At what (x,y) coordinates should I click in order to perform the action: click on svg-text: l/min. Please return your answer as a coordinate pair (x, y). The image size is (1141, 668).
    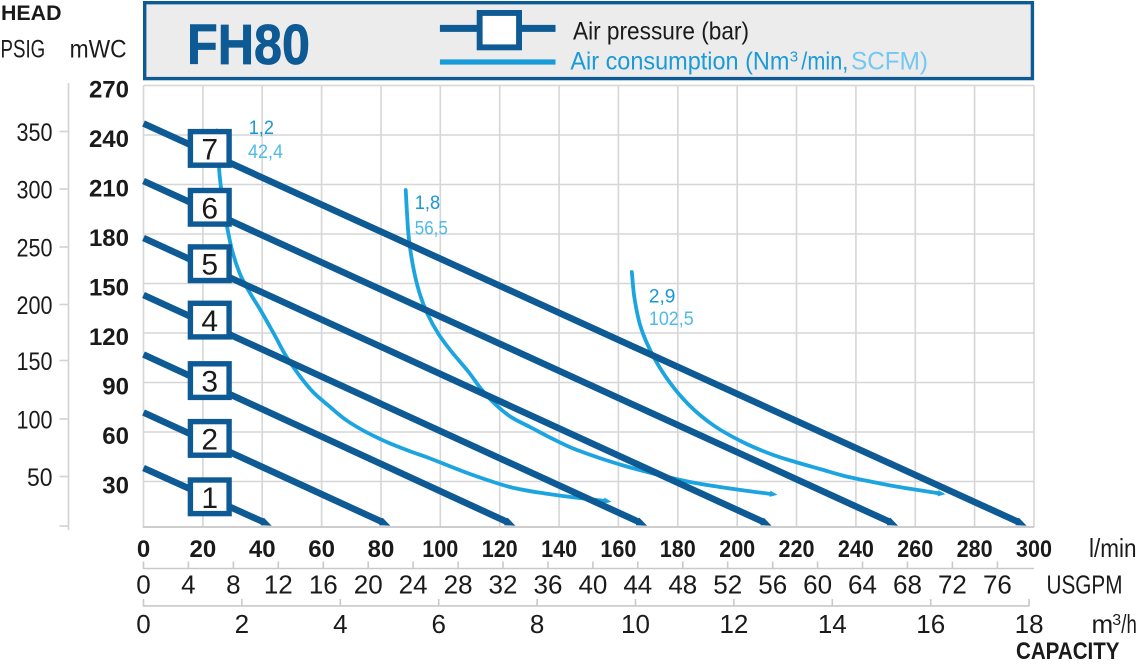
    Looking at the image, I should click on (1113, 548).